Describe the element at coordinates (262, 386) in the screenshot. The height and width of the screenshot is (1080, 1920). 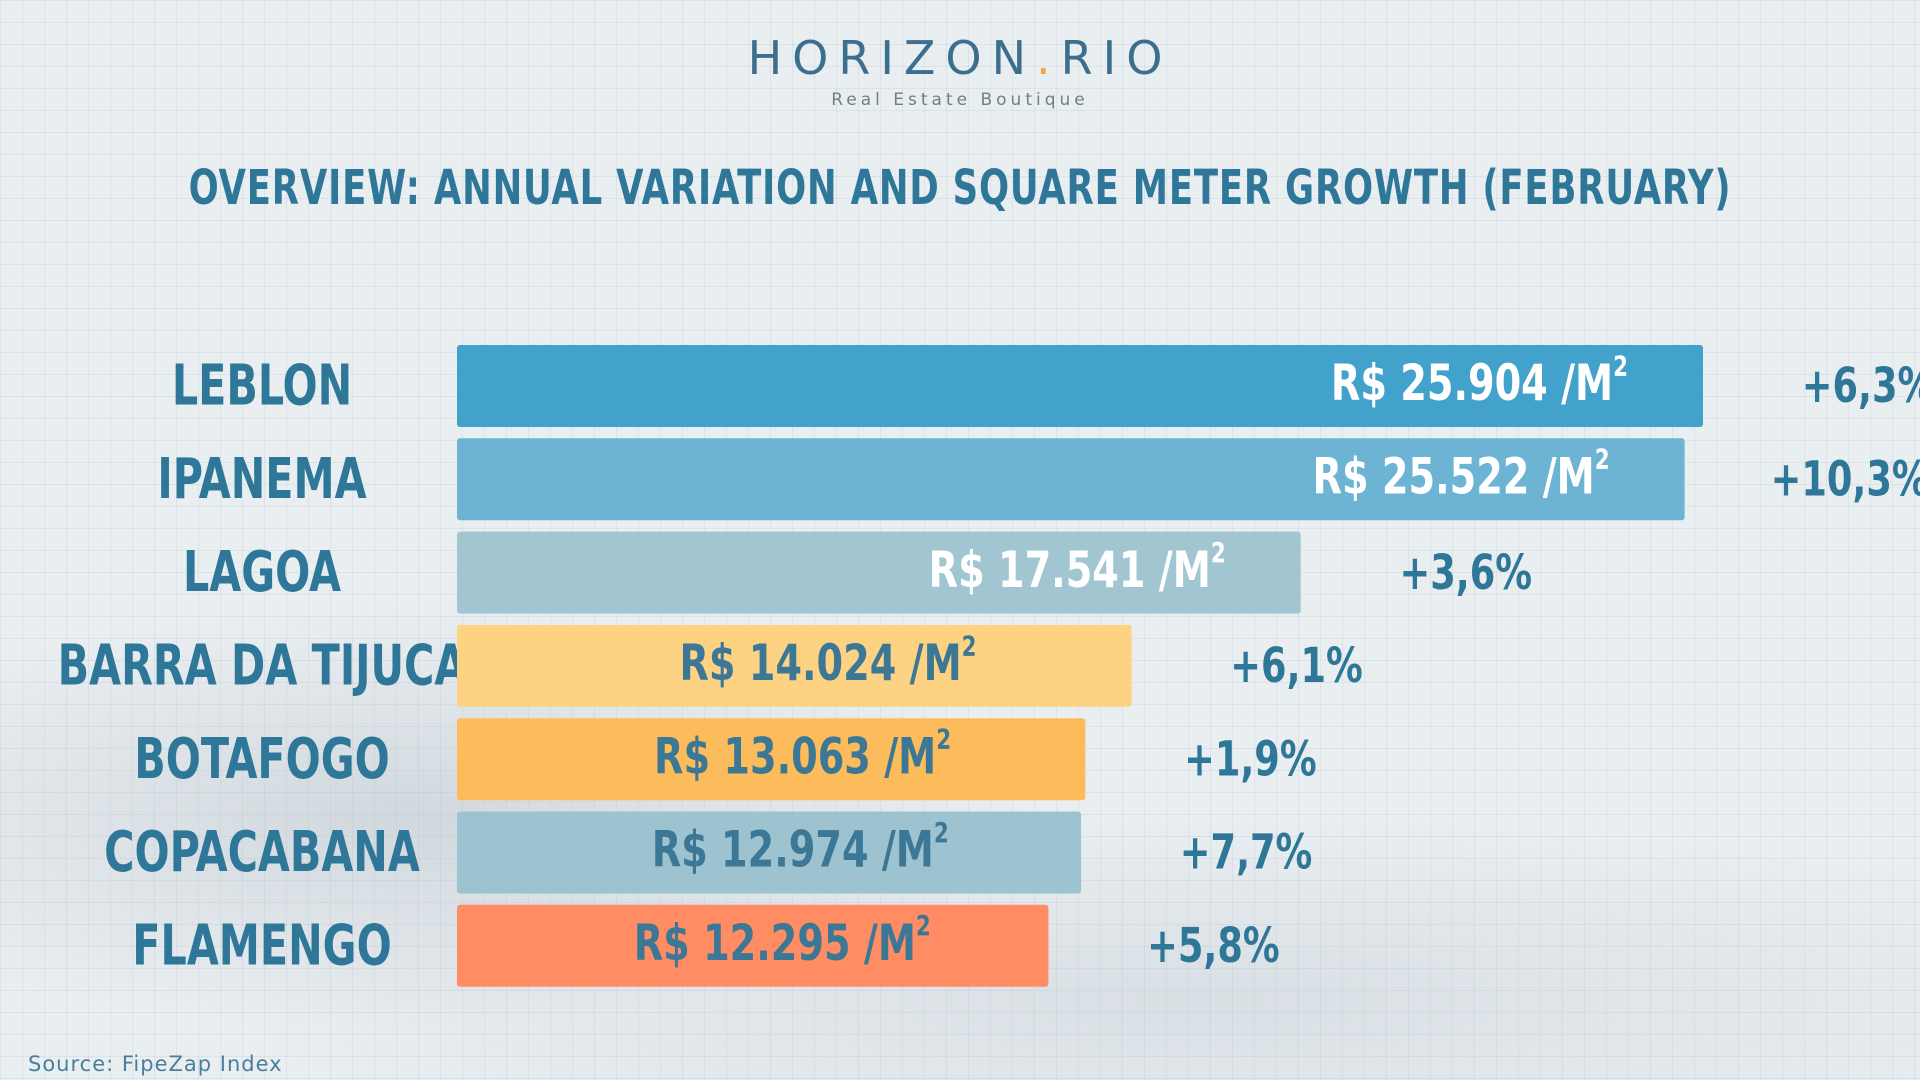
I see `category-label: LEBLON` at that location.